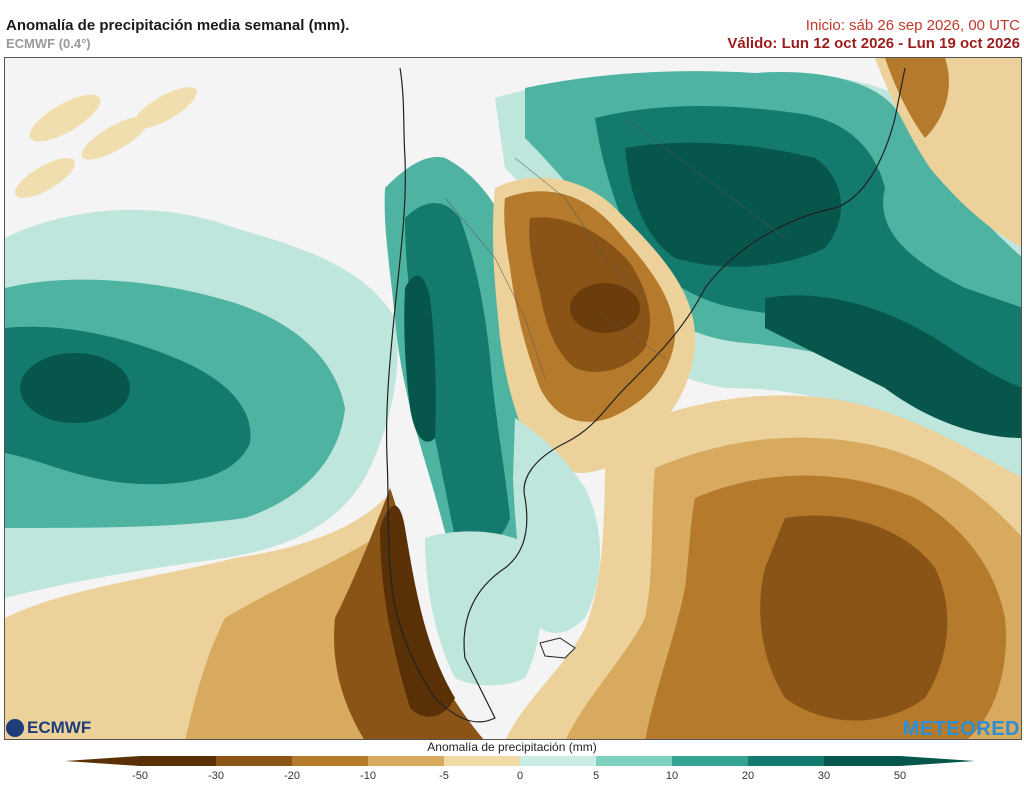  Describe the element at coordinates (605, 308) in the screenshot. I see `paraguay-dry-core` at that location.